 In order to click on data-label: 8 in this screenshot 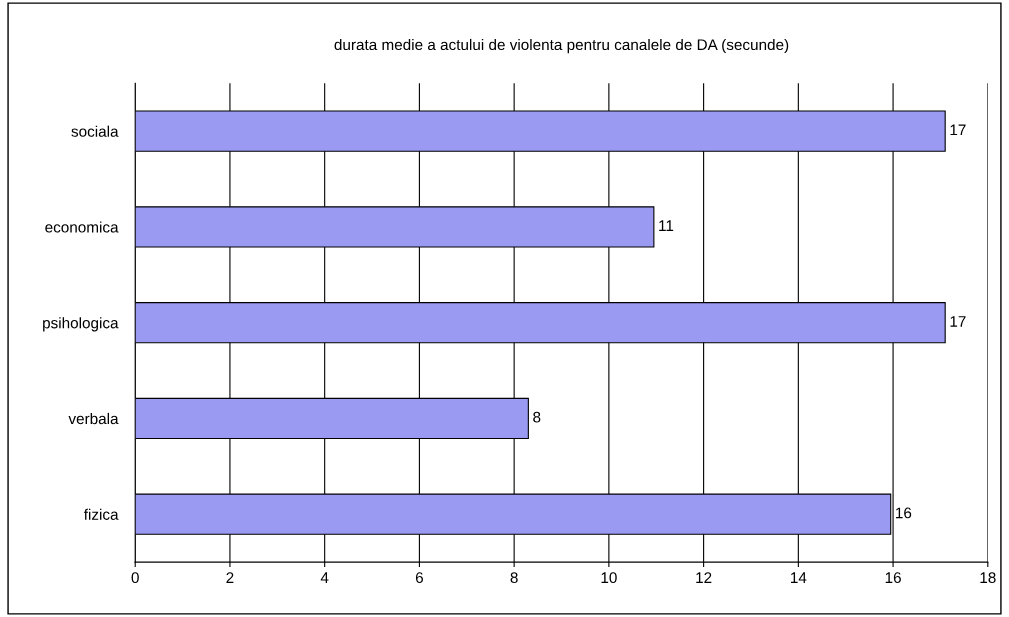, I will do `click(537, 417)`.